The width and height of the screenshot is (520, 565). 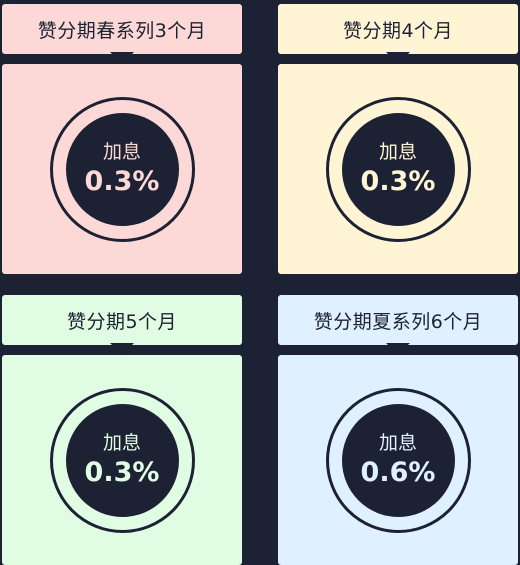 I want to click on rate-badge-ring: 加息 0.6%, so click(x=398, y=460).